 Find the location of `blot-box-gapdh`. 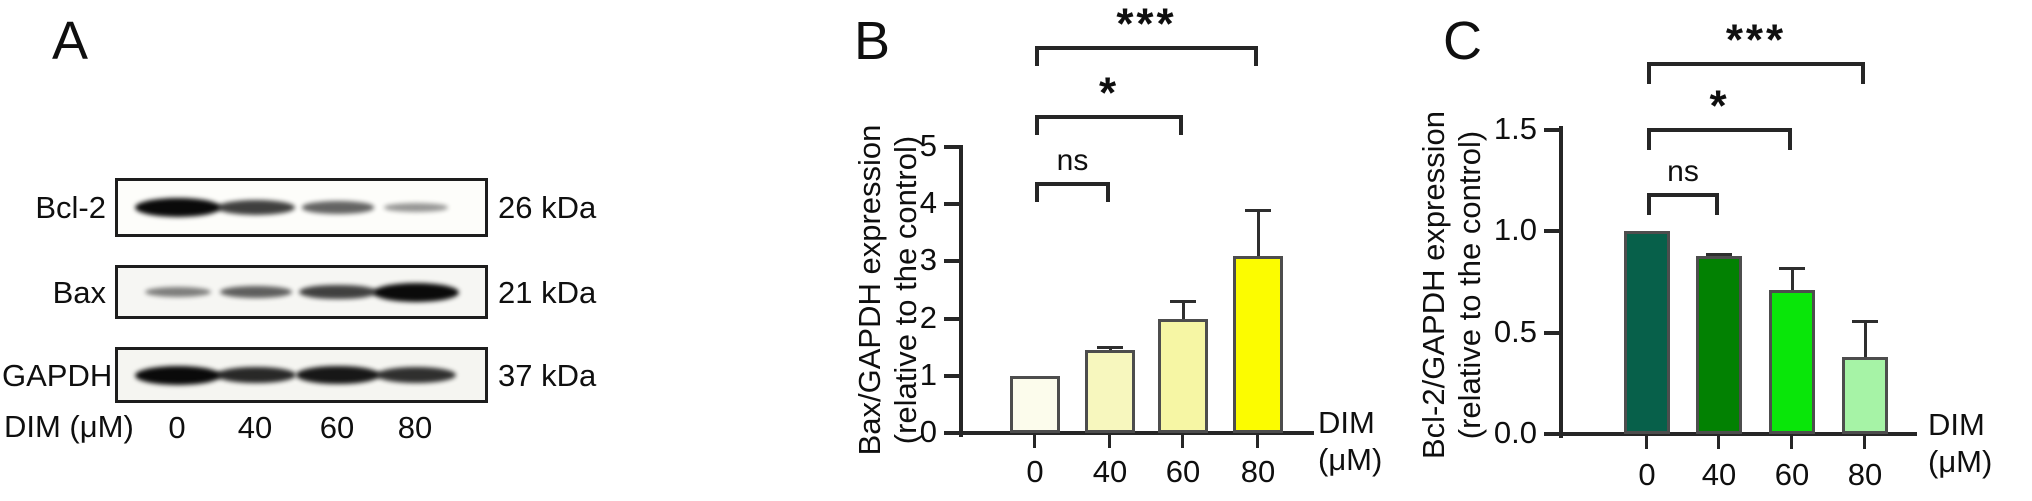

blot-box-gapdh is located at coordinates (301, 375).